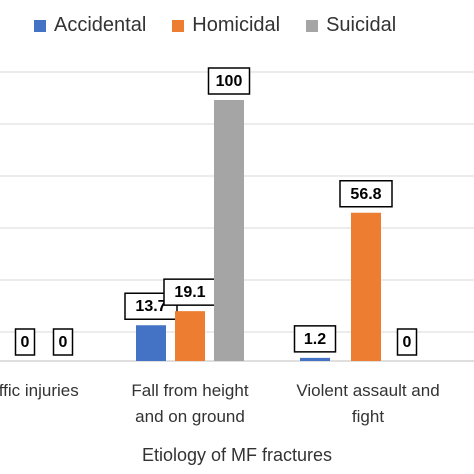 The height and width of the screenshot is (474, 474). I want to click on data-label-homicidal-0: 0, so click(25, 342).